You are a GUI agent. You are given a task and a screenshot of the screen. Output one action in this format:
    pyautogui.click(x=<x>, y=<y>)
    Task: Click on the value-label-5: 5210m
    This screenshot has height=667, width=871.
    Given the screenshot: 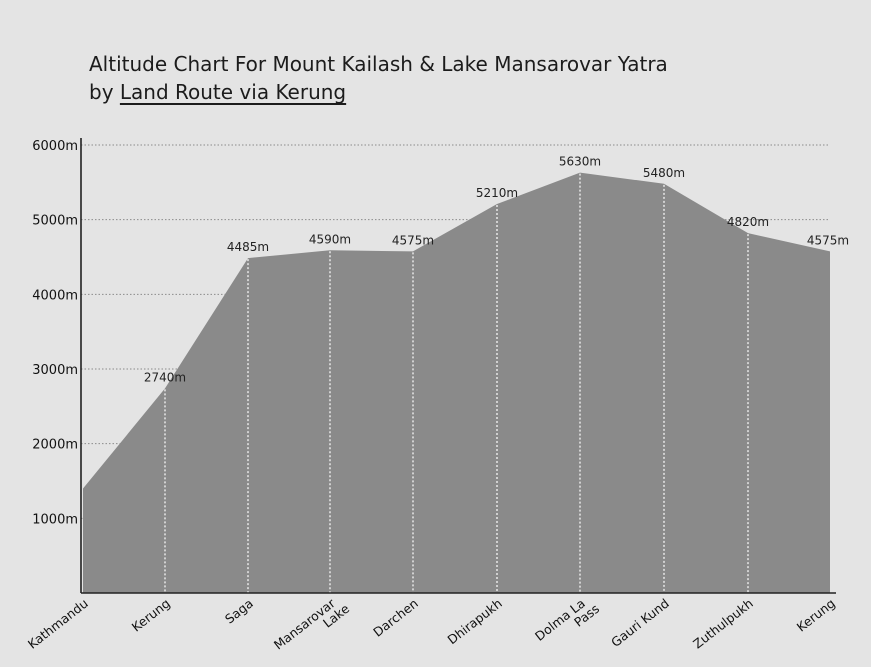 What is the action you would take?
    pyautogui.click(x=497, y=193)
    